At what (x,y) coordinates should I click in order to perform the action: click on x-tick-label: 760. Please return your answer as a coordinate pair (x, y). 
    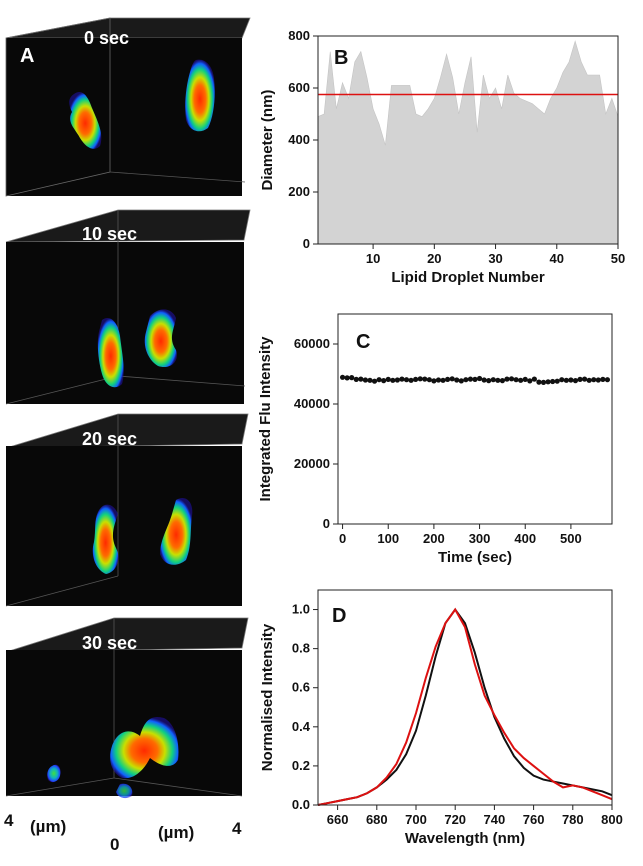
    Looking at the image, I should click on (534, 819).